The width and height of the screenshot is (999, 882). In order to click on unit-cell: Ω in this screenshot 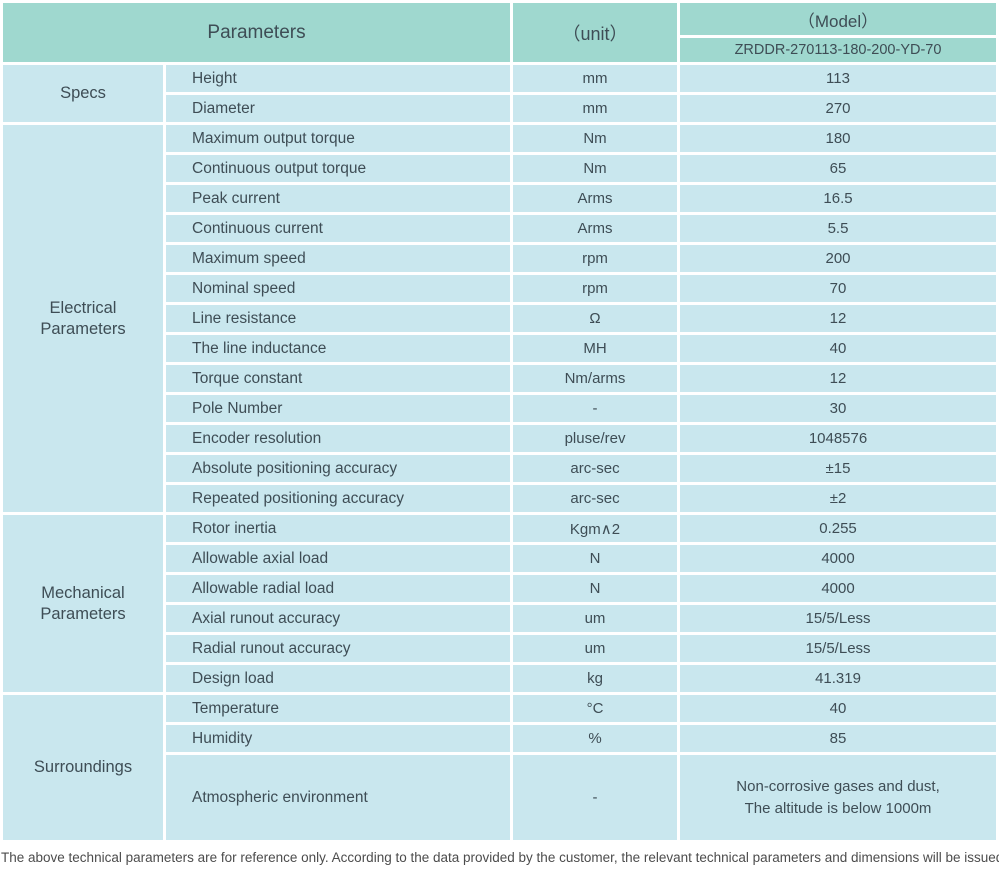, I will do `click(595, 318)`.